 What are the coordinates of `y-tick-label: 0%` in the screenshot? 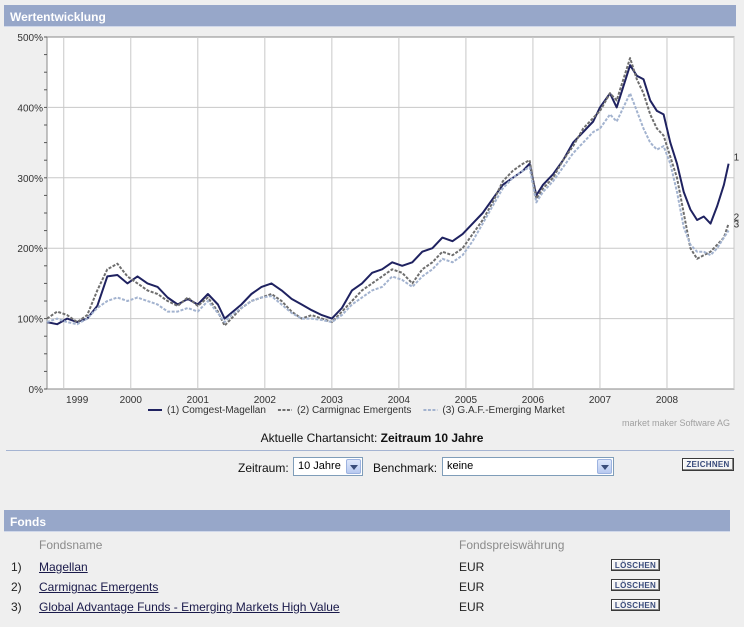 It's located at (36, 390).